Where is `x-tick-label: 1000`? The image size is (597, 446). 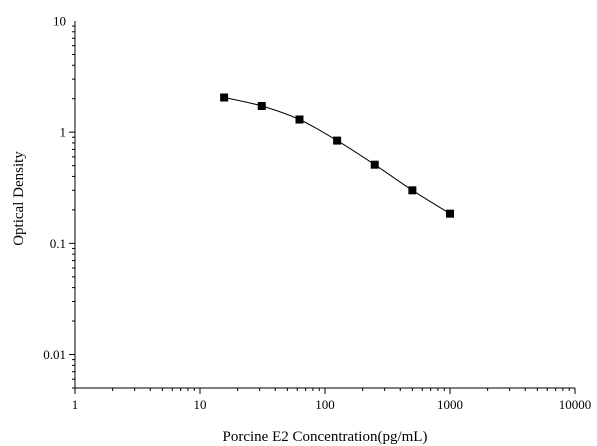 x-tick-label: 1000 is located at coordinates (450, 404).